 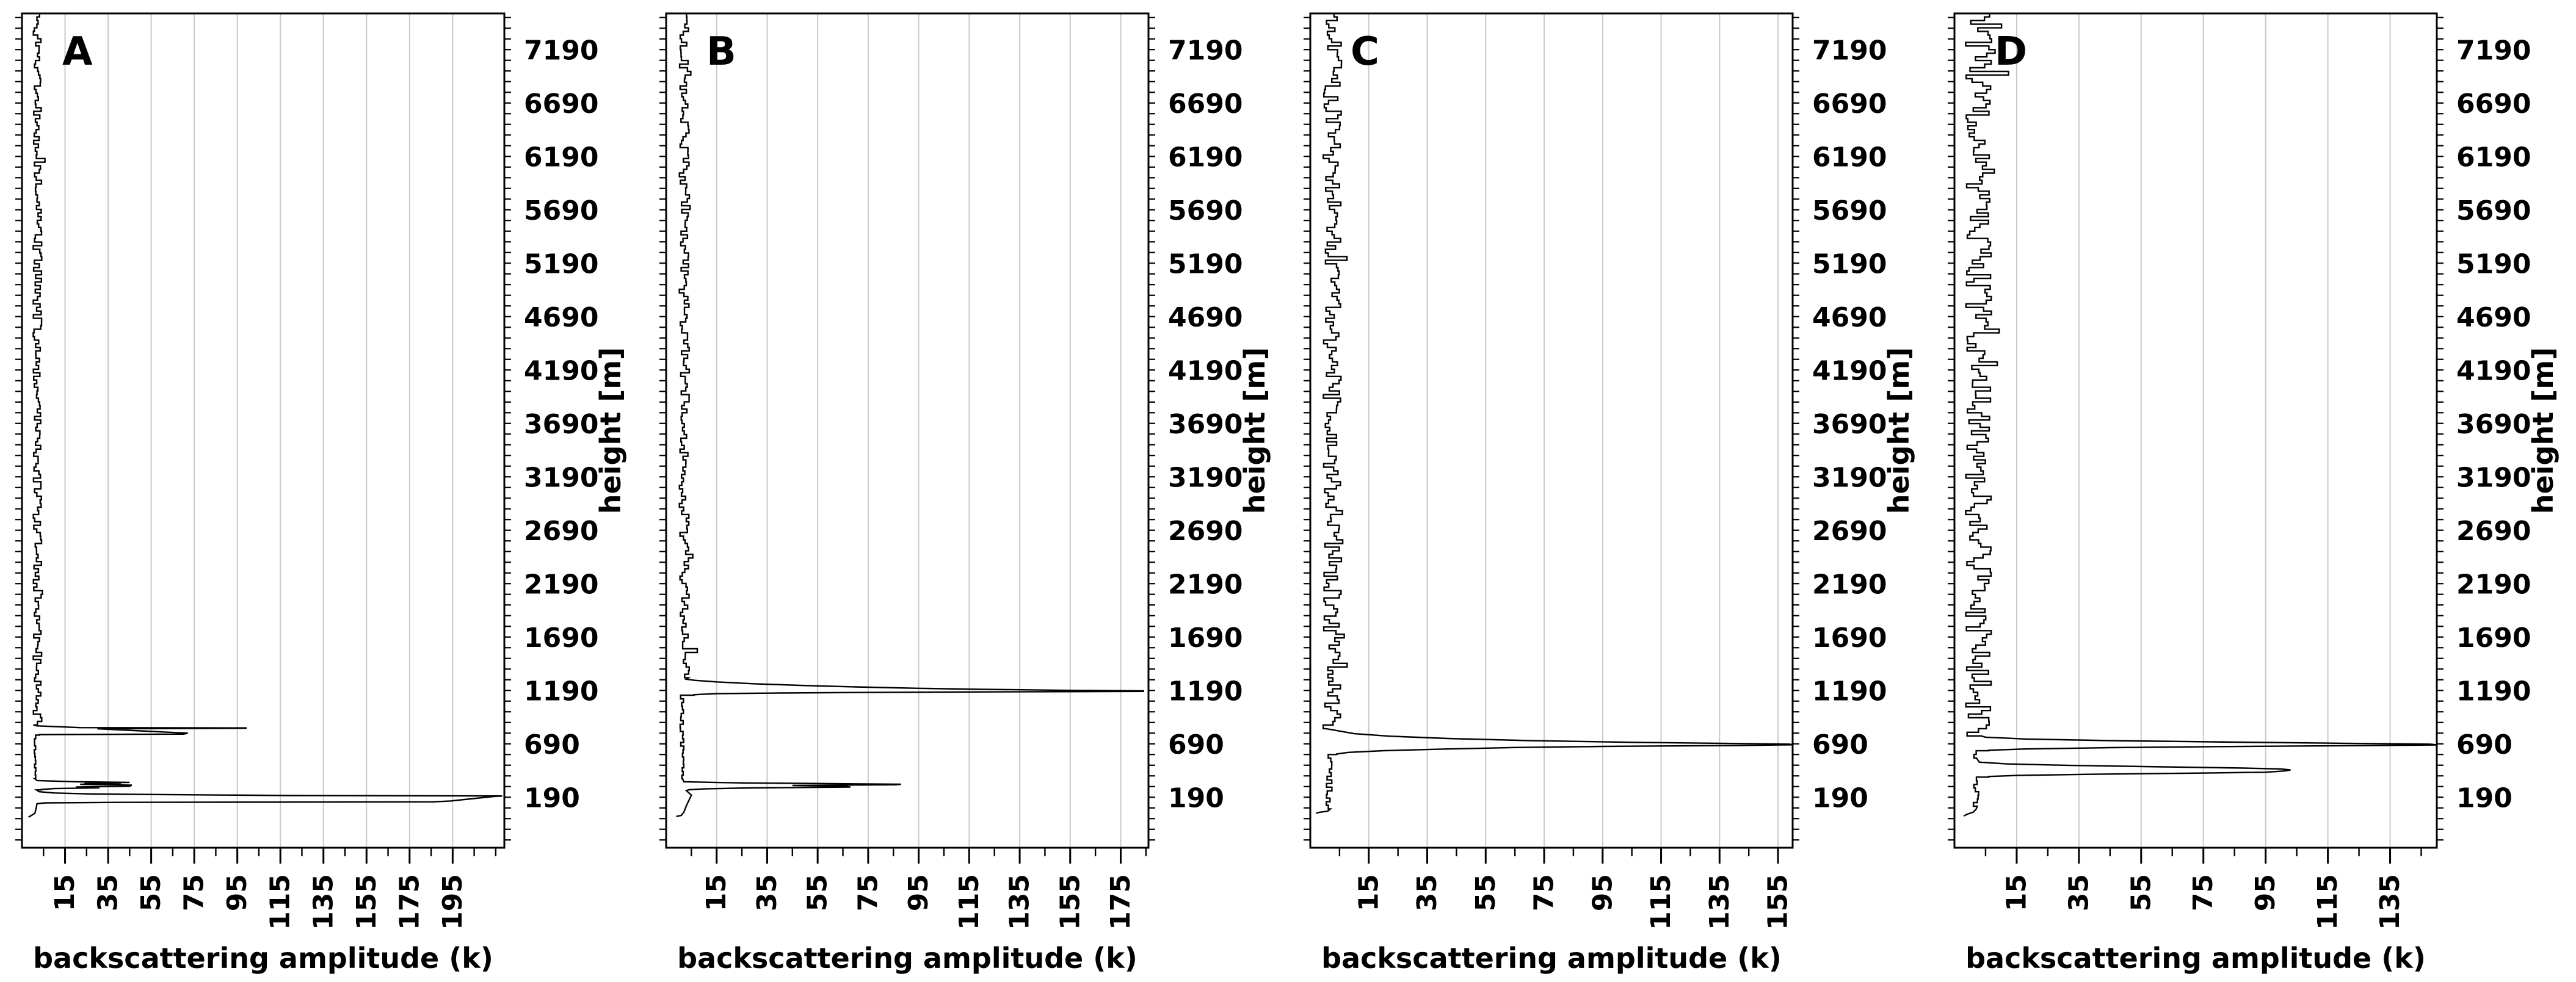 What do you see at coordinates (77, 51) in the screenshot?
I see `panel-letter: A` at bounding box center [77, 51].